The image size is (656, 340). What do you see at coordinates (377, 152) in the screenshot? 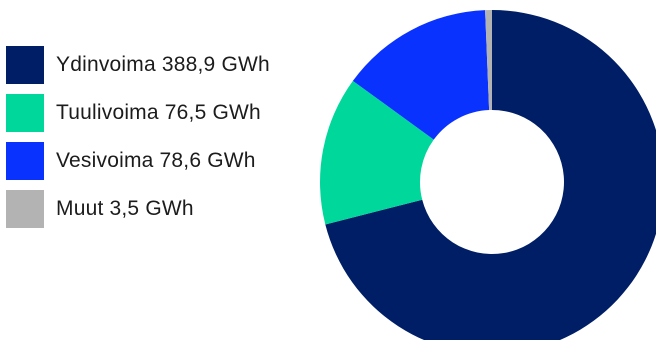
I see `donut-slice-tuulivoima` at bounding box center [377, 152].